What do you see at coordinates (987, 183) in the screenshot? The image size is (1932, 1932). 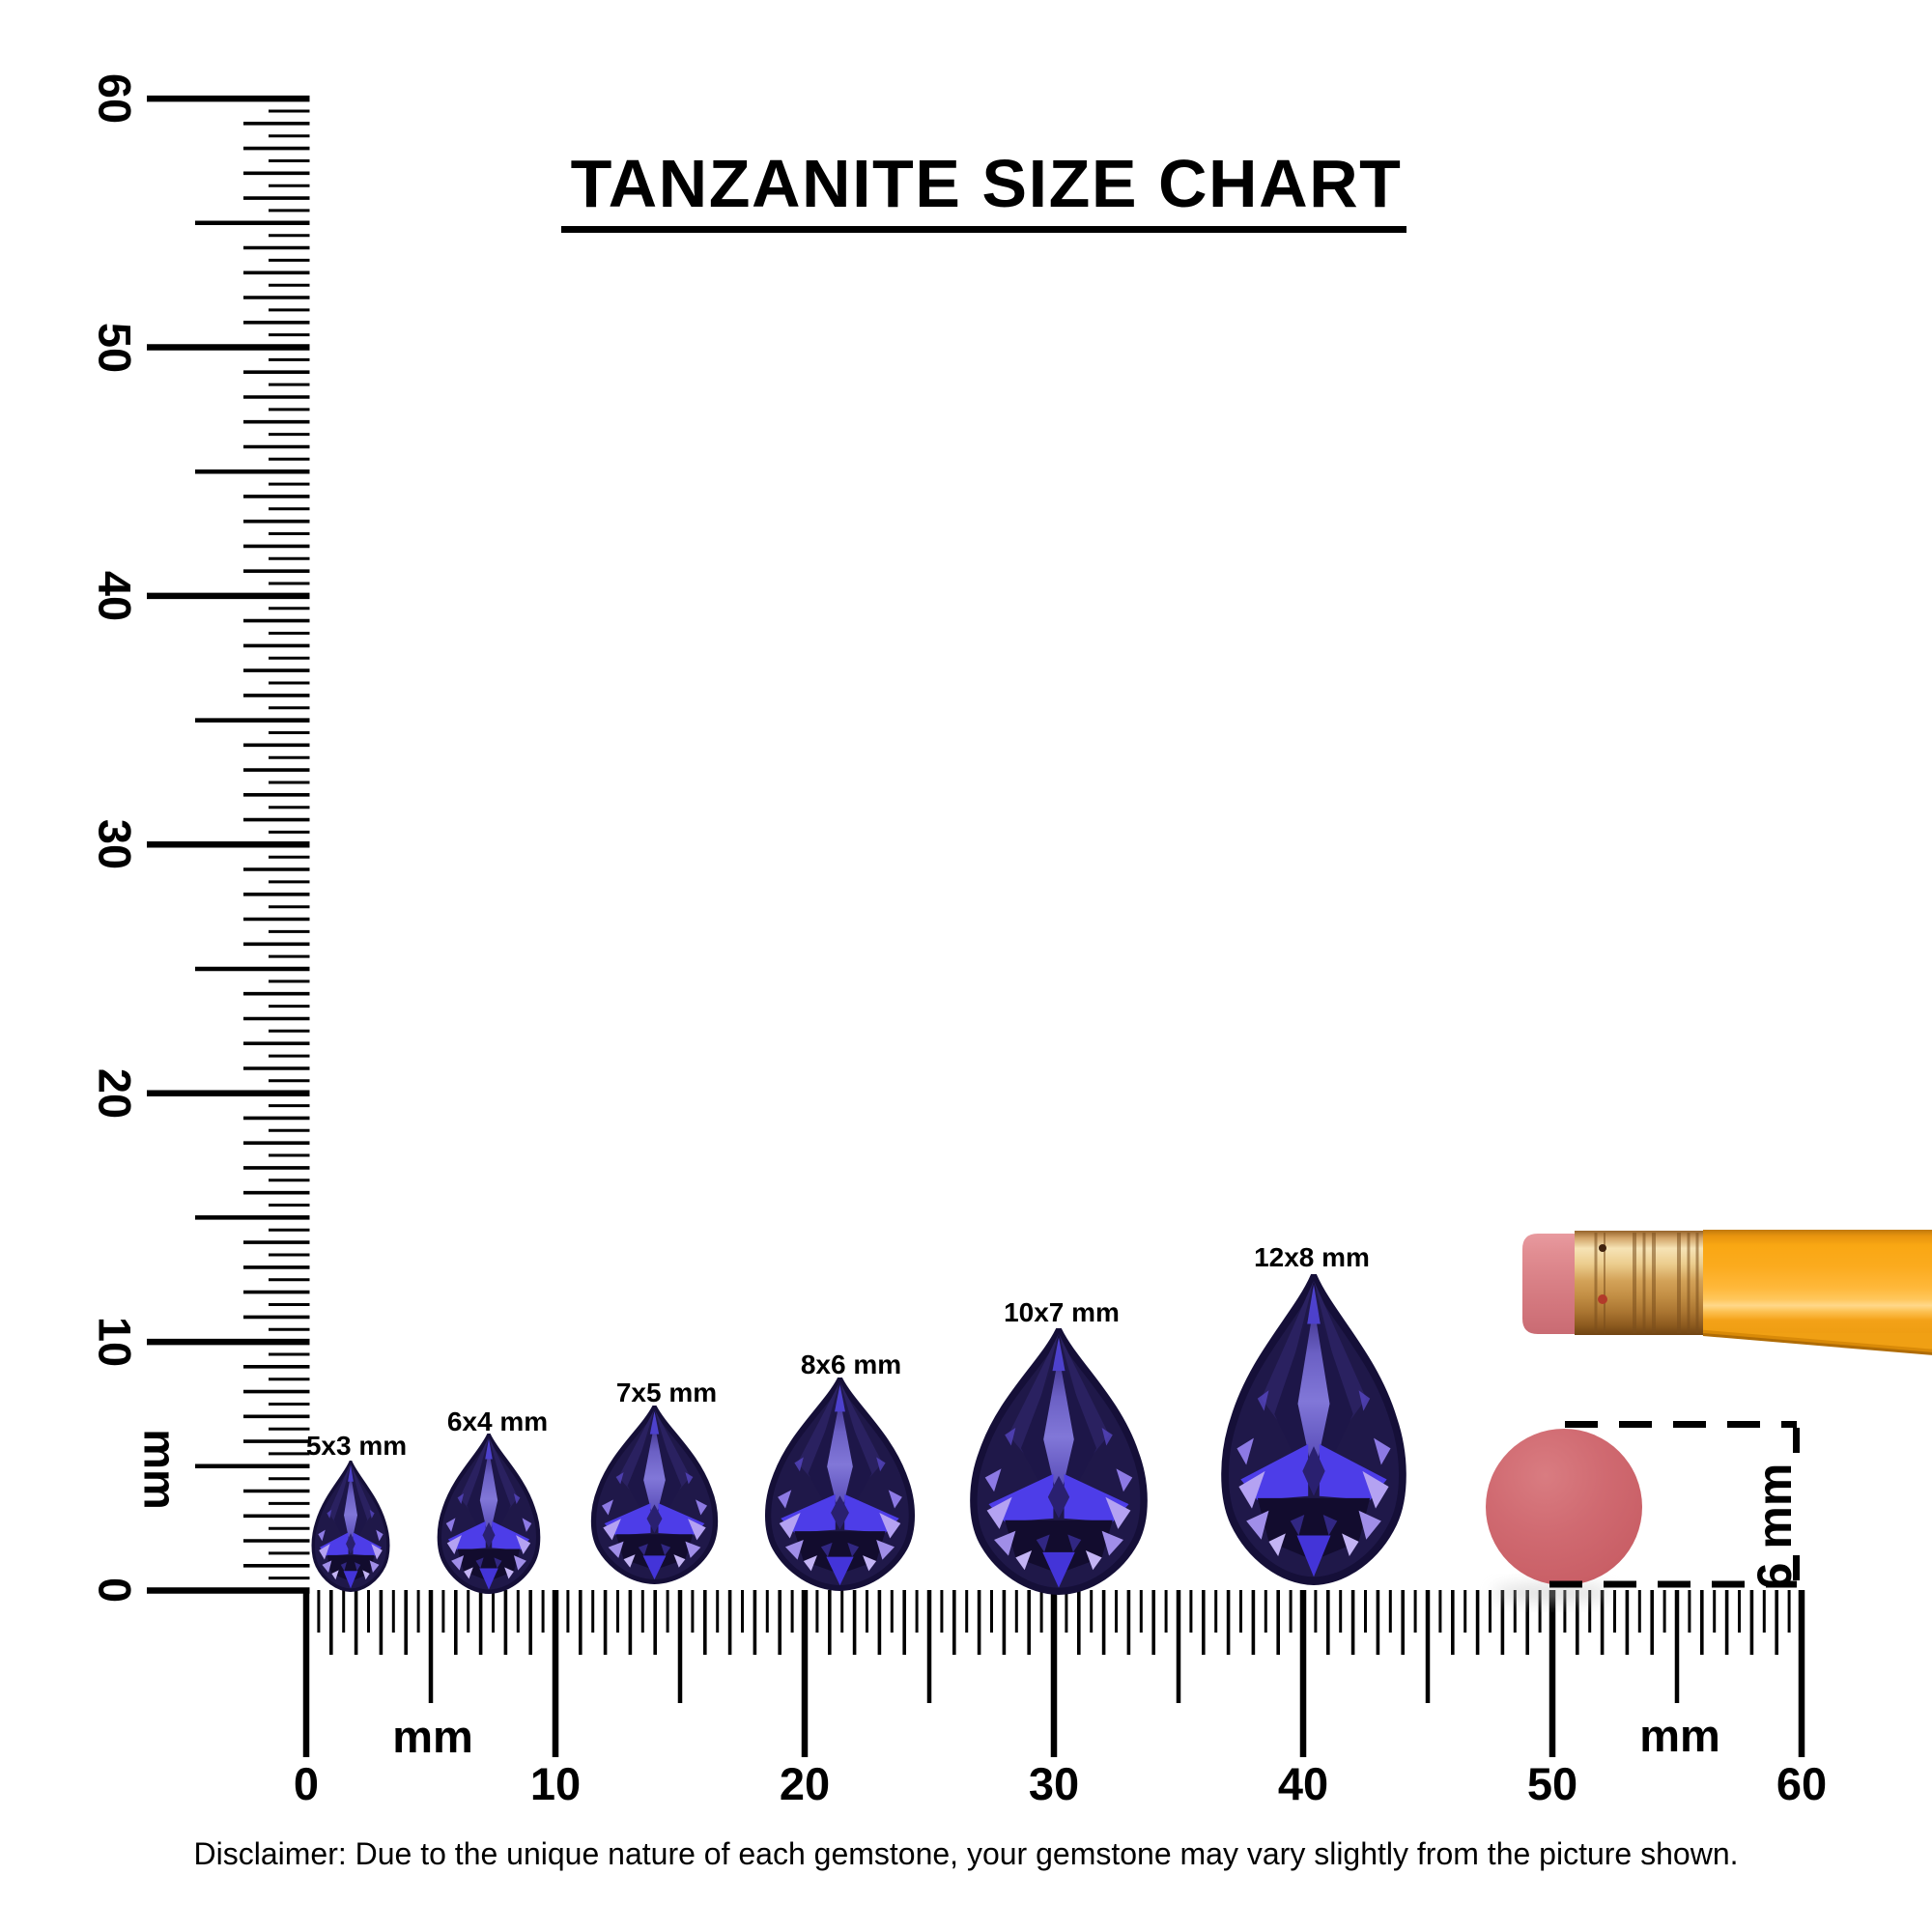 I see `svg-text: TANZANITE SIZE CHART` at bounding box center [987, 183].